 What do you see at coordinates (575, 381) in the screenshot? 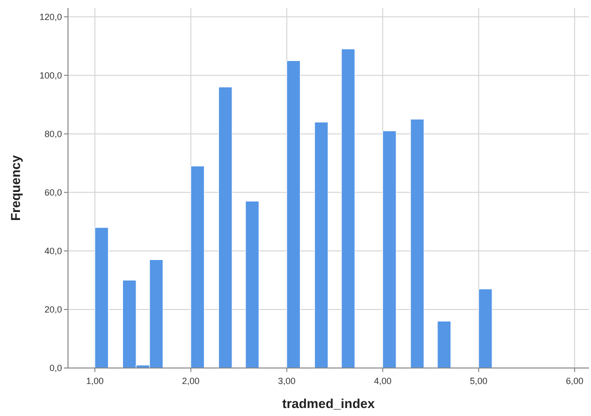
I see `x-tick-label: 6,00` at bounding box center [575, 381].